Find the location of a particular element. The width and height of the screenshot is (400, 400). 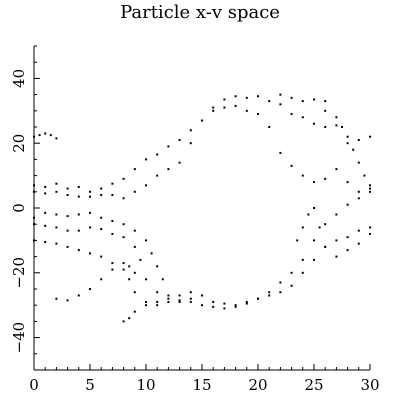

x-tick-label: 0 is located at coordinates (34, 385).